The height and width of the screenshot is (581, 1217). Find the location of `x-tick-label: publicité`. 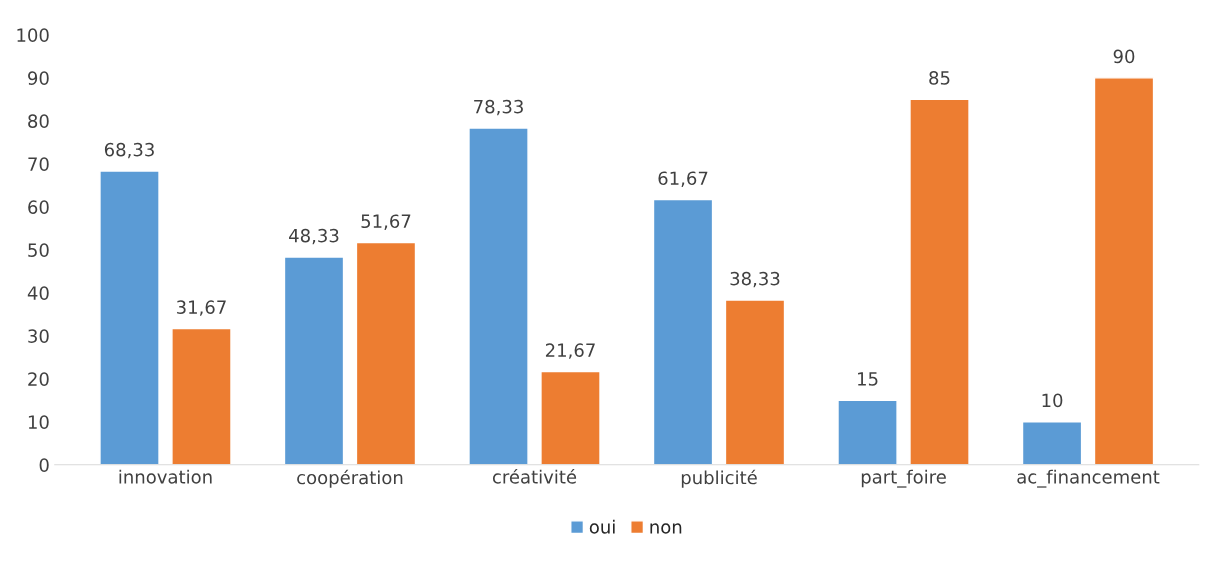

x-tick-label: publicité is located at coordinates (719, 478).